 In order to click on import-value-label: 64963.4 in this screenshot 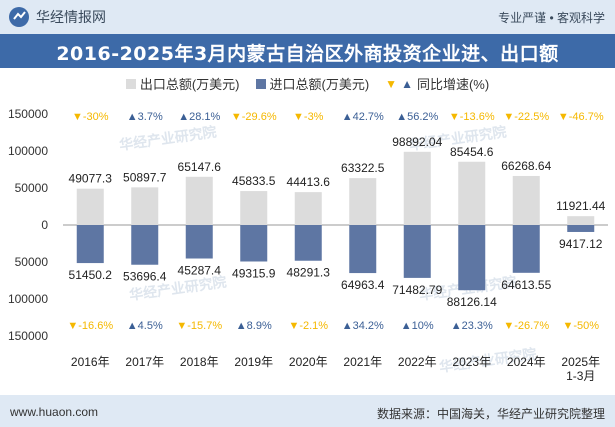, I will do `click(363, 285)`.